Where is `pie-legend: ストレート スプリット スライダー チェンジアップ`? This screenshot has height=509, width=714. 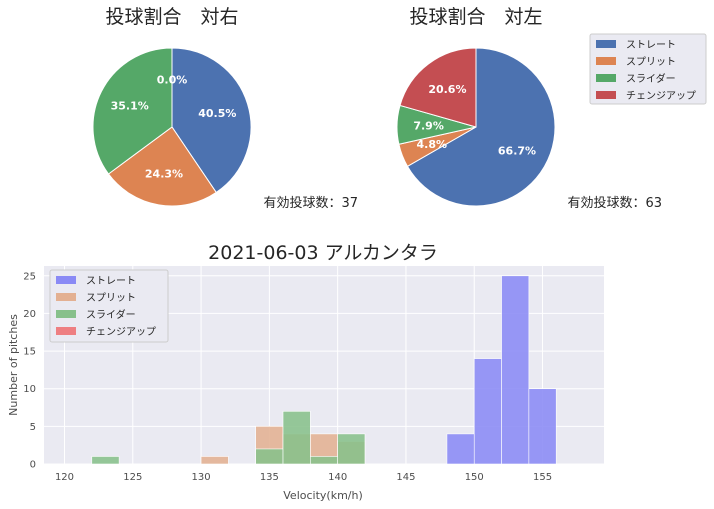
pie-legend: ストレート スプリット スライダー チェンジアップ is located at coordinates (648, 69).